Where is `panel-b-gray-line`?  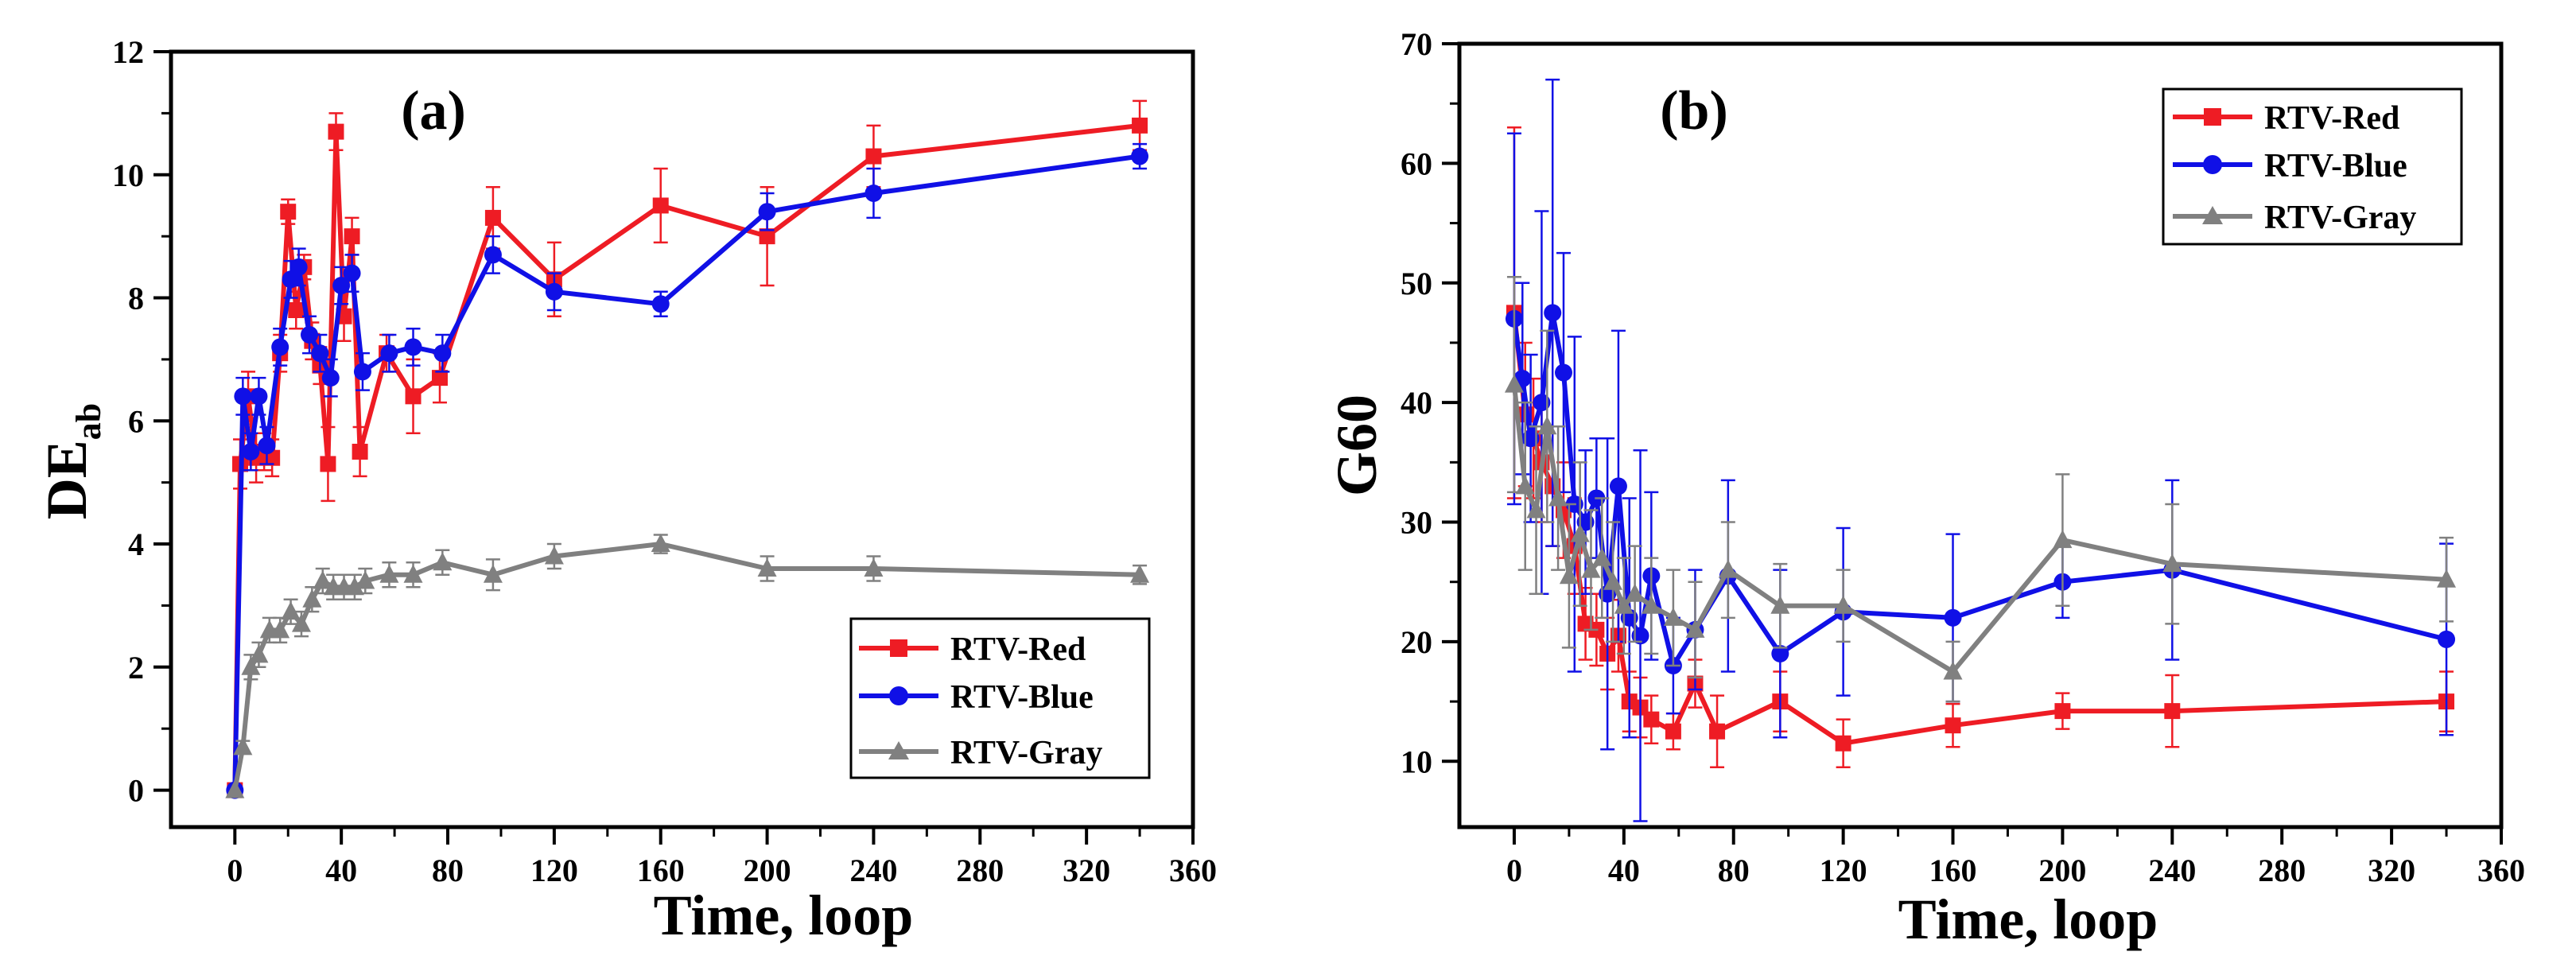 panel-b-gray-line is located at coordinates (1979, 529).